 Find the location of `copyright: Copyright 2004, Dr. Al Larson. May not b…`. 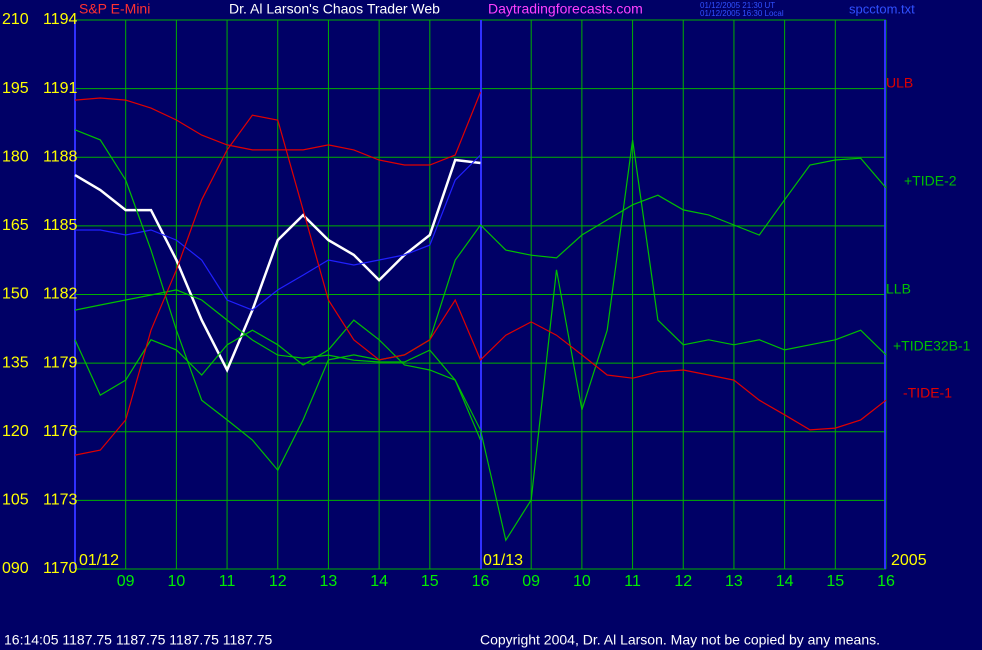

copyright: Copyright 2004, Dr. Al Larson. May not b… is located at coordinates (680, 640).